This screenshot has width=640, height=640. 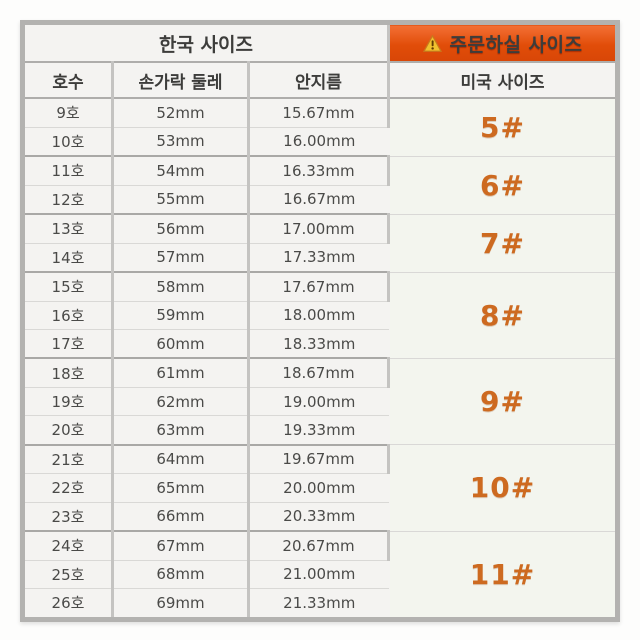 I want to click on circumference-cell: 61mm, so click(x=181, y=373).